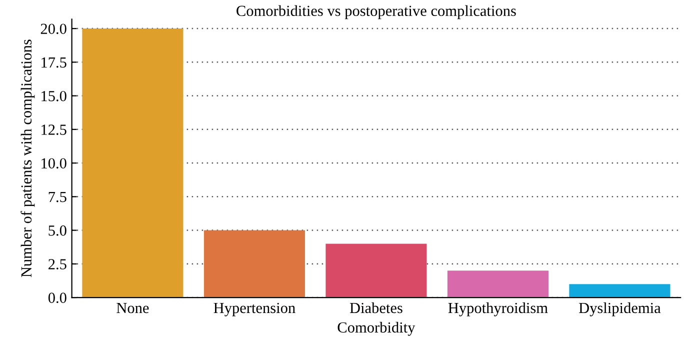 This screenshot has height=348, width=684. What do you see at coordinates (619, 309) in the screenshot?
I see `x-tick-label: Dyslipidemia` at bounding box center [619, 309].